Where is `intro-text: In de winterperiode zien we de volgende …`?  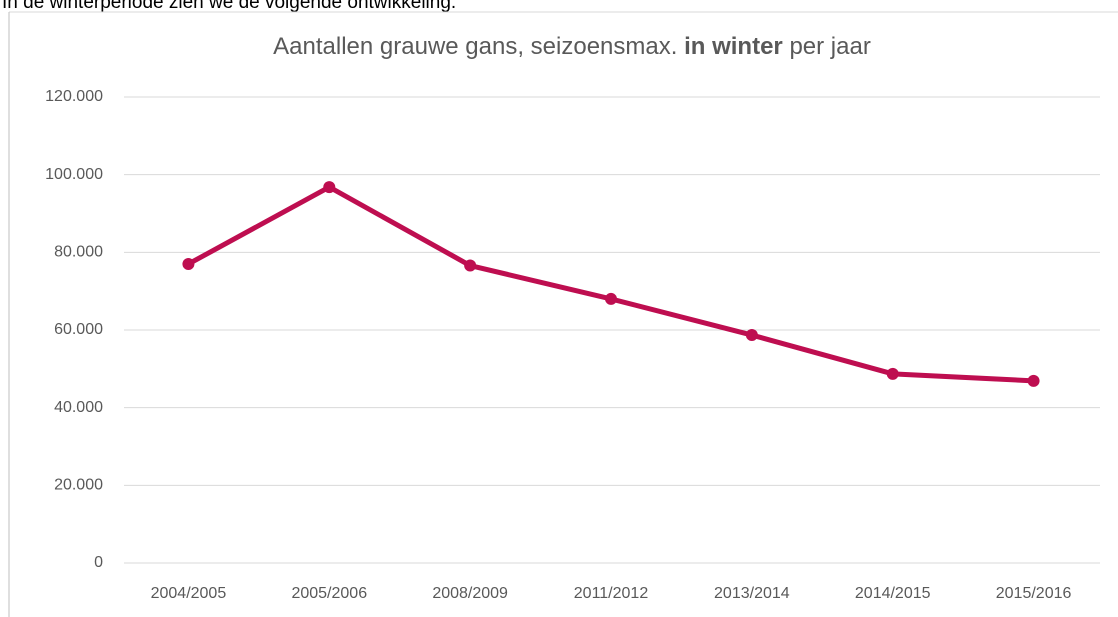 intro-text: In de winterperiode zien we de volgende … is located at coordinates (229, 6).